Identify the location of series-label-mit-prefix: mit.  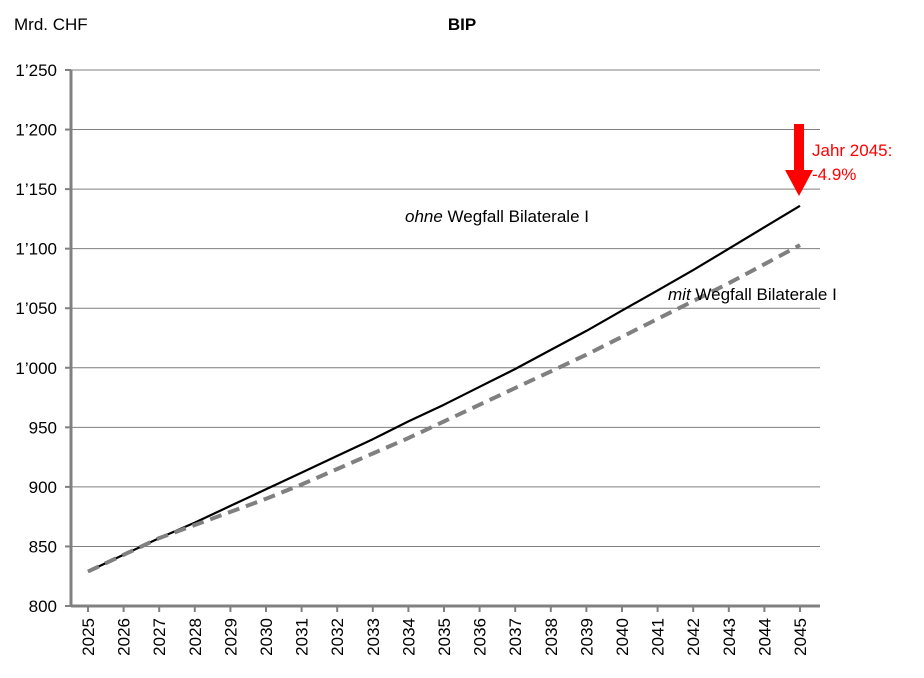
(680, 294).